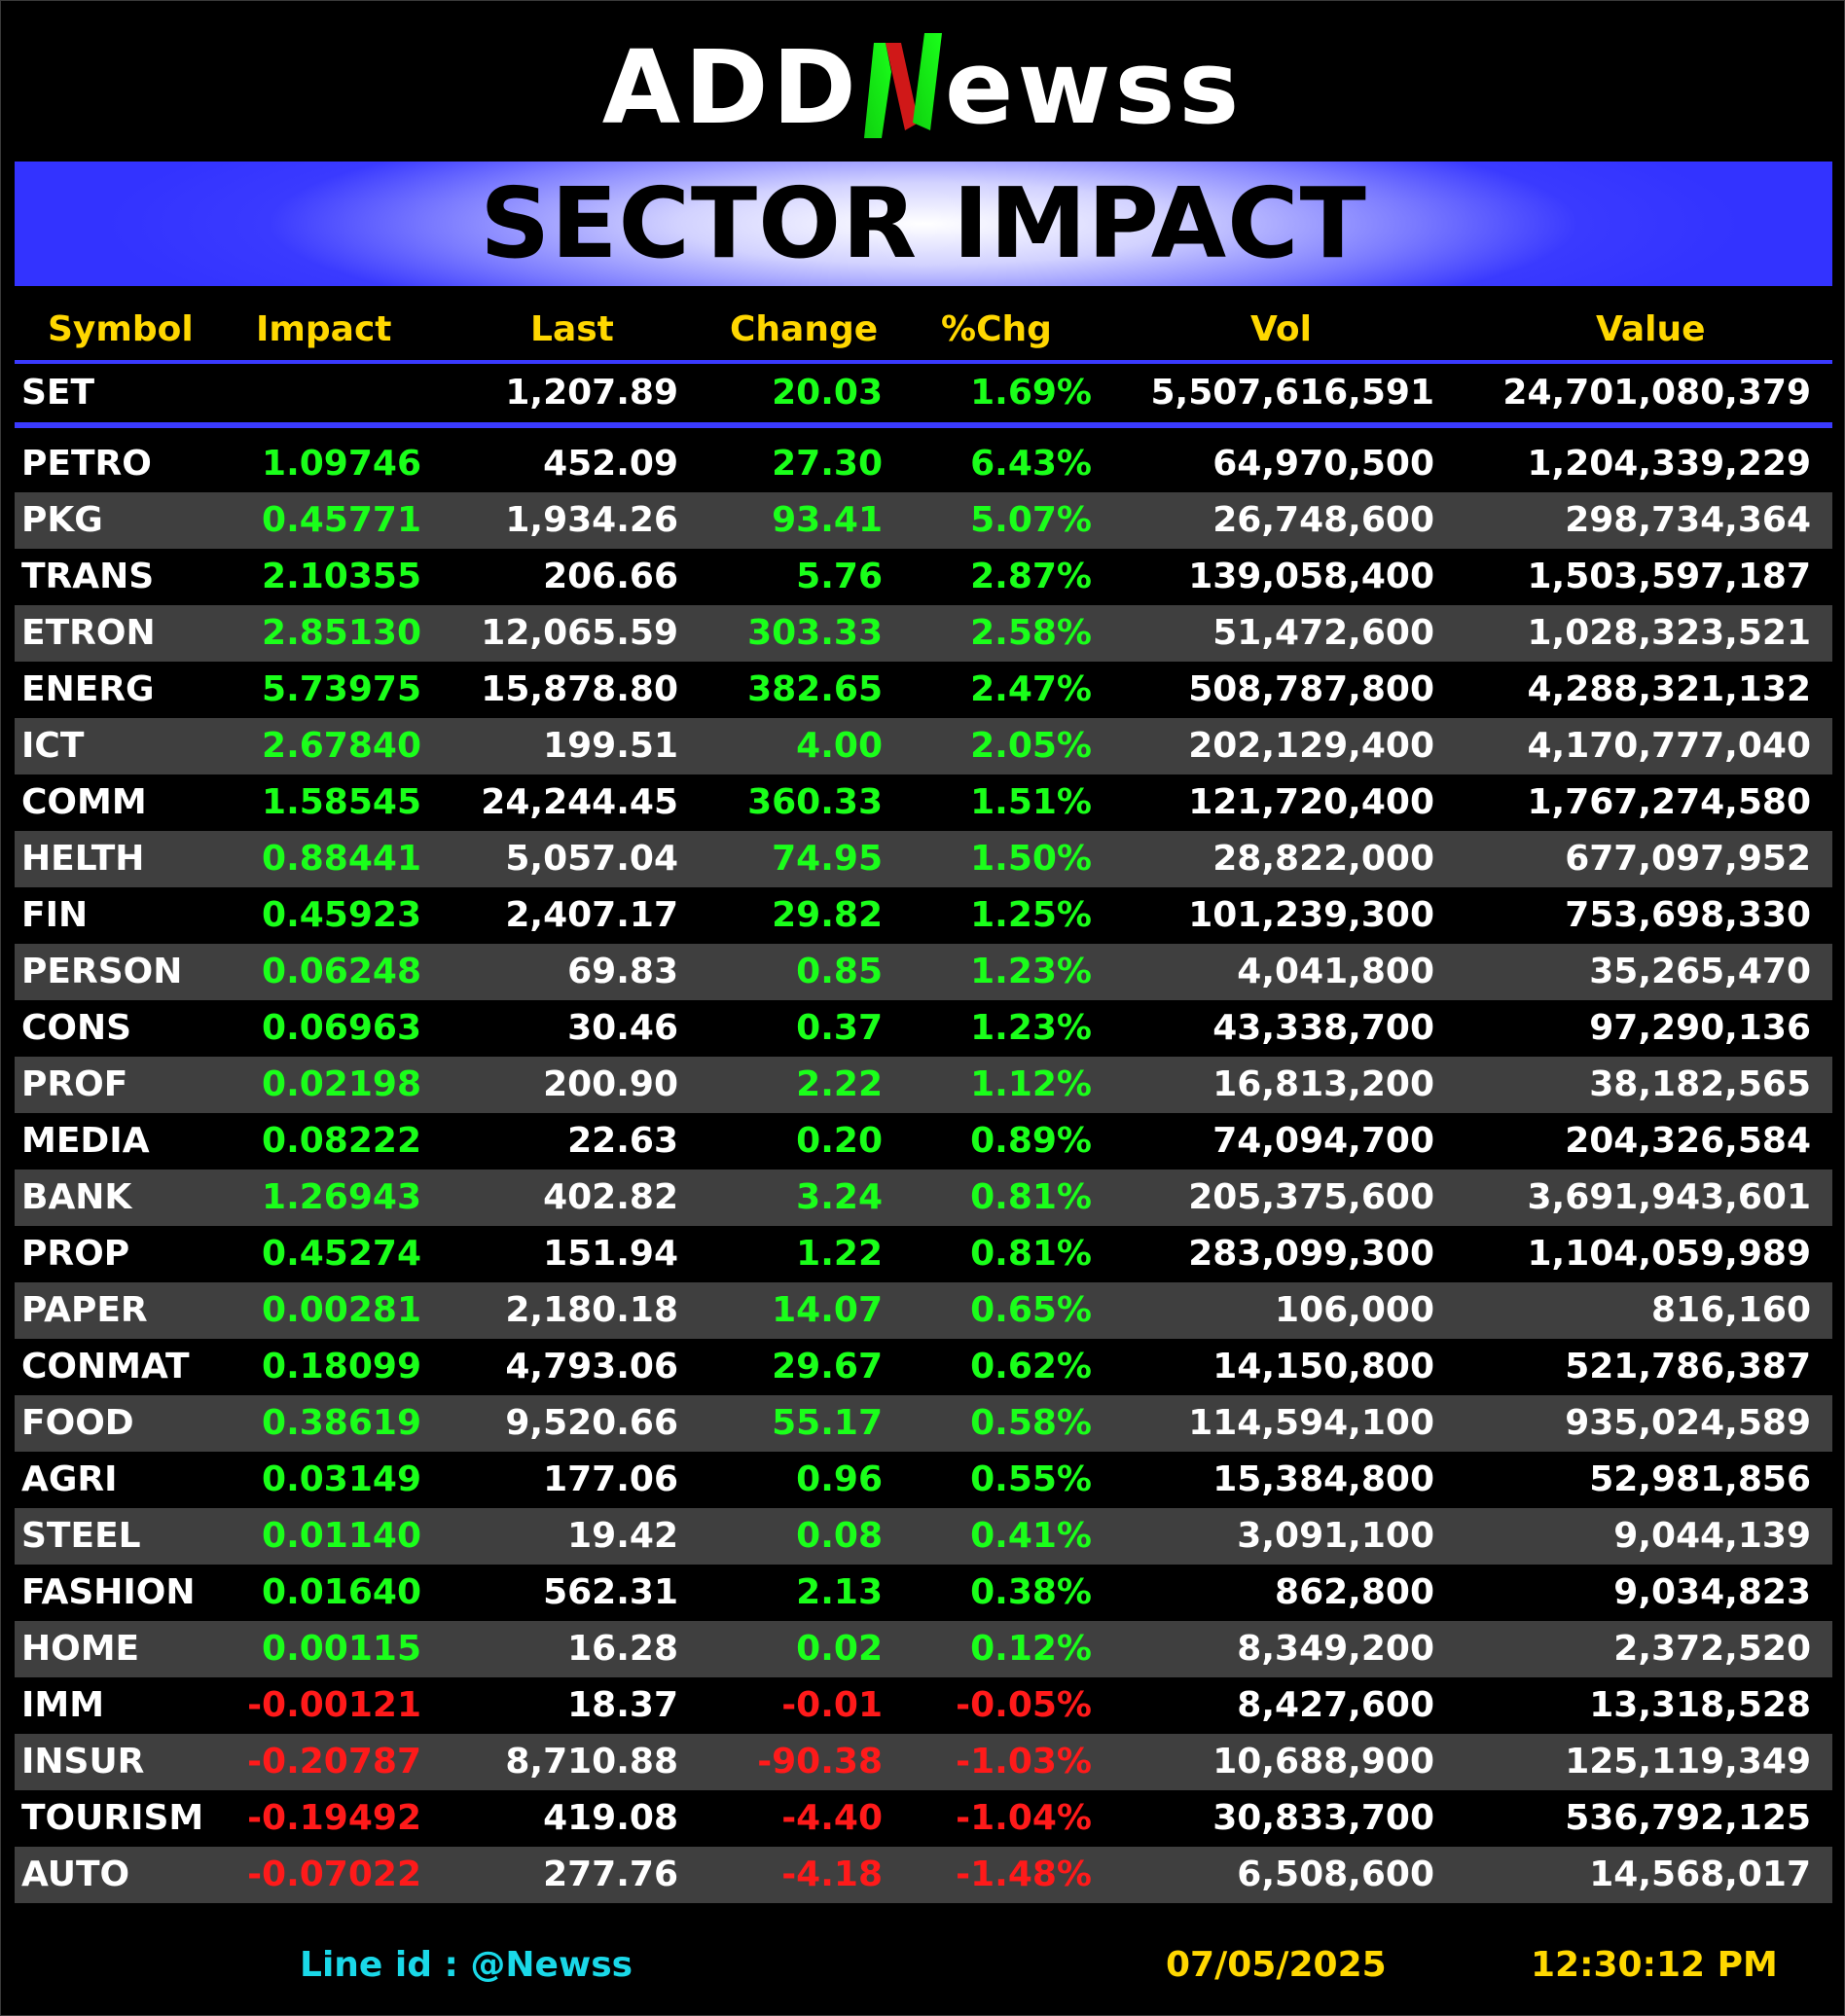 The width and height of the screenshot is (1845, 2016). What do you see at coordinates (839, 1084) in the screenshot?
I see `sector-change: 2.22` at bounding box center [839, 1084].